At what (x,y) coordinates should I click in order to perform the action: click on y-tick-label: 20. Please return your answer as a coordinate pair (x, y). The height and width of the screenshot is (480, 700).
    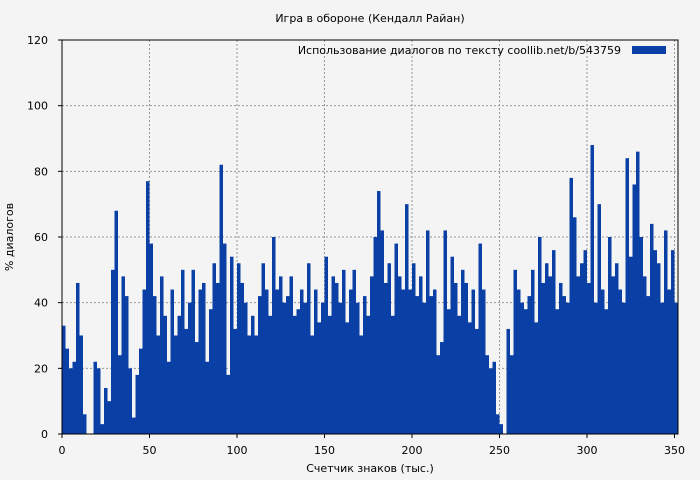
    Looking at the image, I should click on (41, 368).